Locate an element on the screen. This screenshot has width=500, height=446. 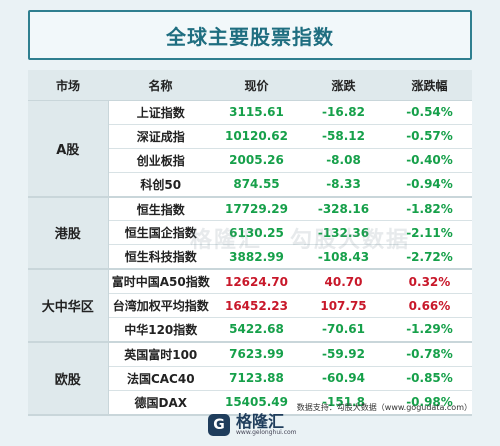
header-price: 现价 is located at coordinates (256, 85).